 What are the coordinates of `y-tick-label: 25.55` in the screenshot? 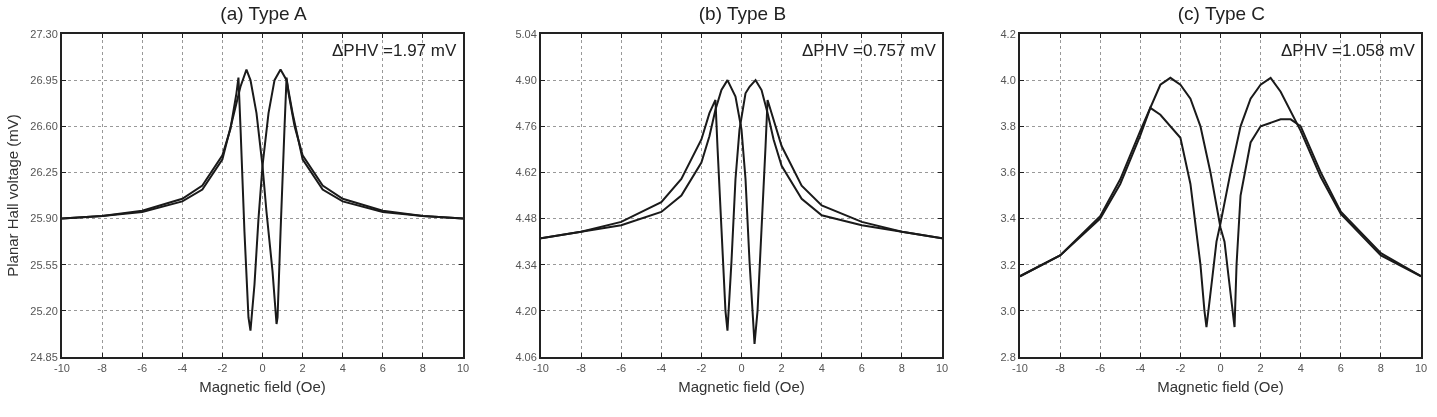 It's located at (44, 264).